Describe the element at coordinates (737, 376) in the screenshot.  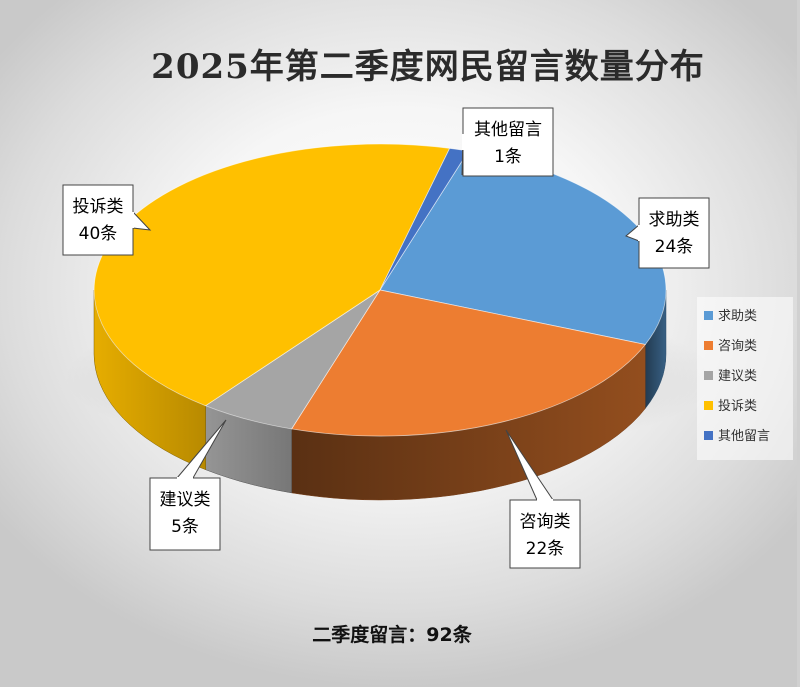
I see `legend-label: 建议类` at that location.